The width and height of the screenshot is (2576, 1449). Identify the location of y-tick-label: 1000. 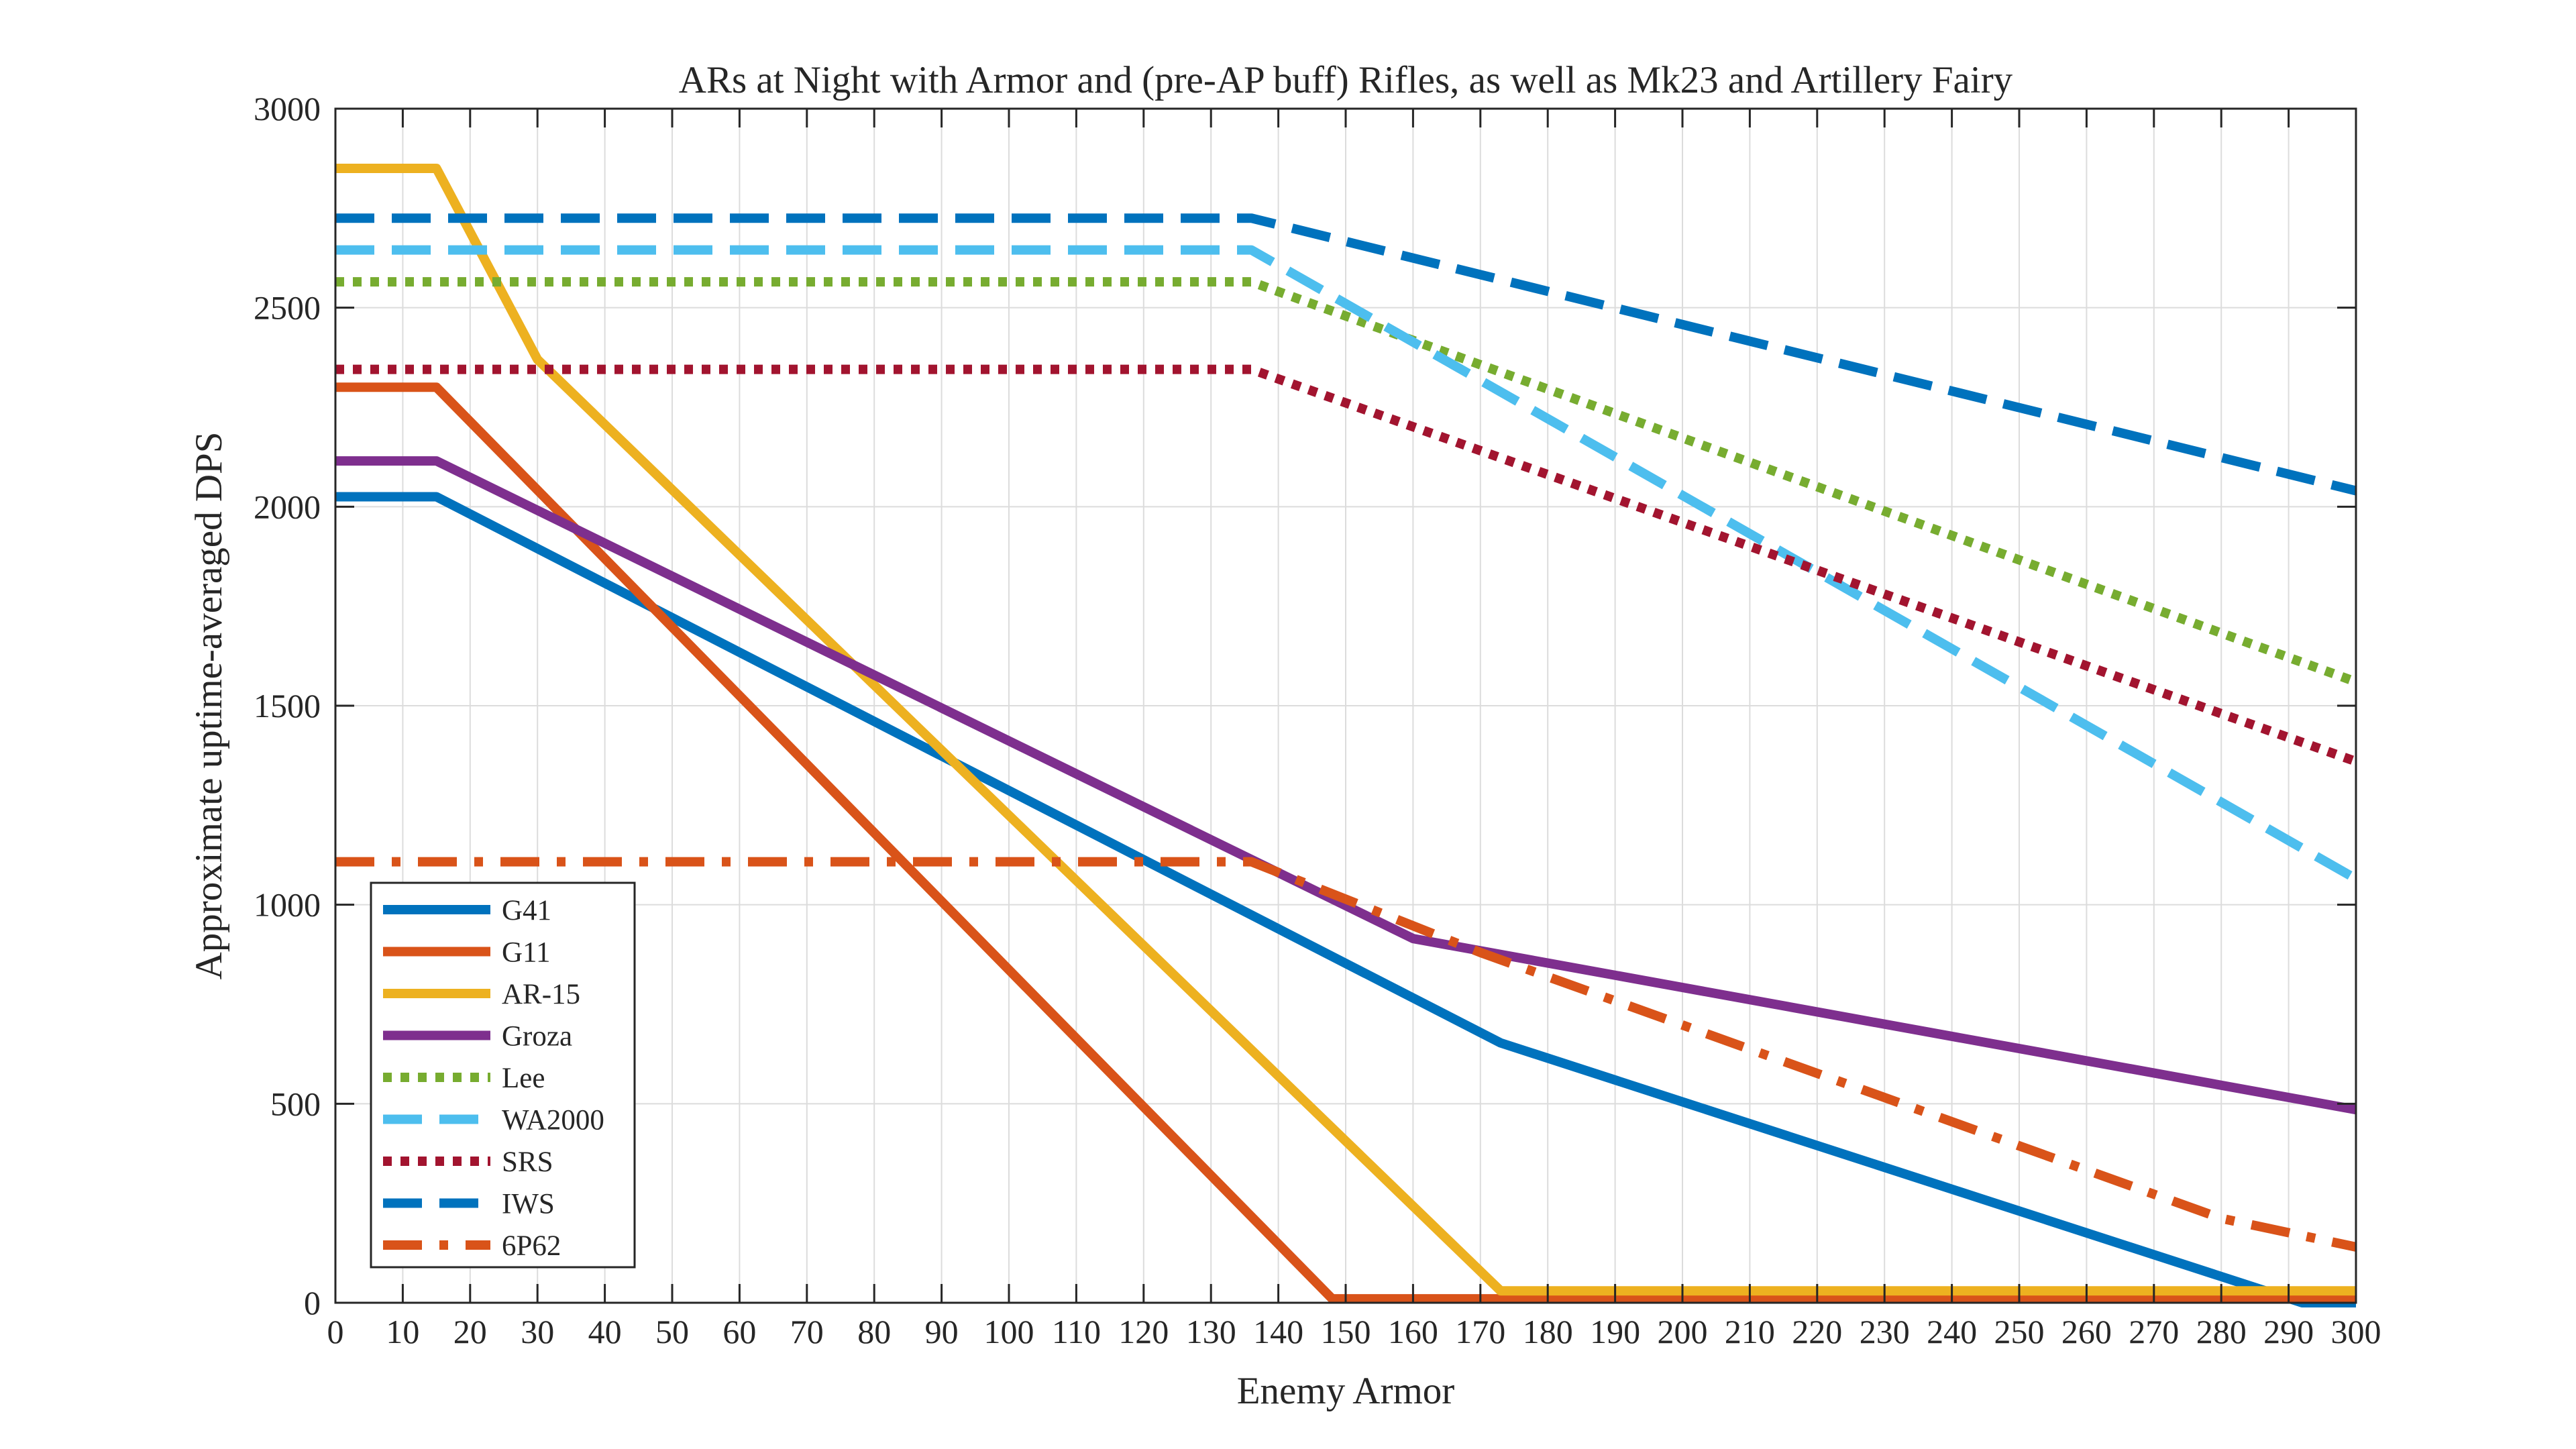
(287, 905).